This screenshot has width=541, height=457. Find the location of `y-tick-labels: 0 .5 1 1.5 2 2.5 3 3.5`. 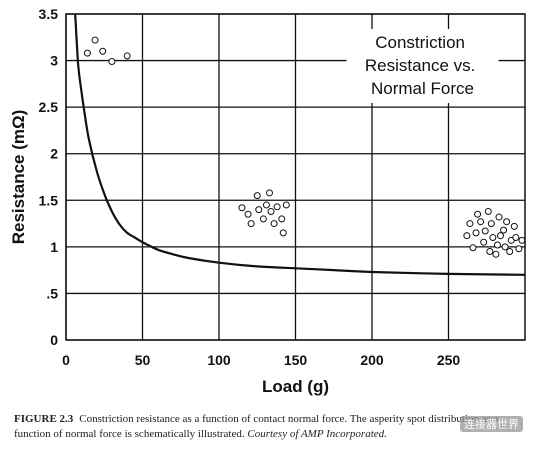

y-tick-labels: 0 .5 1 1.5 2 2.5 3 3.5 is located at coordinates (49, 177).